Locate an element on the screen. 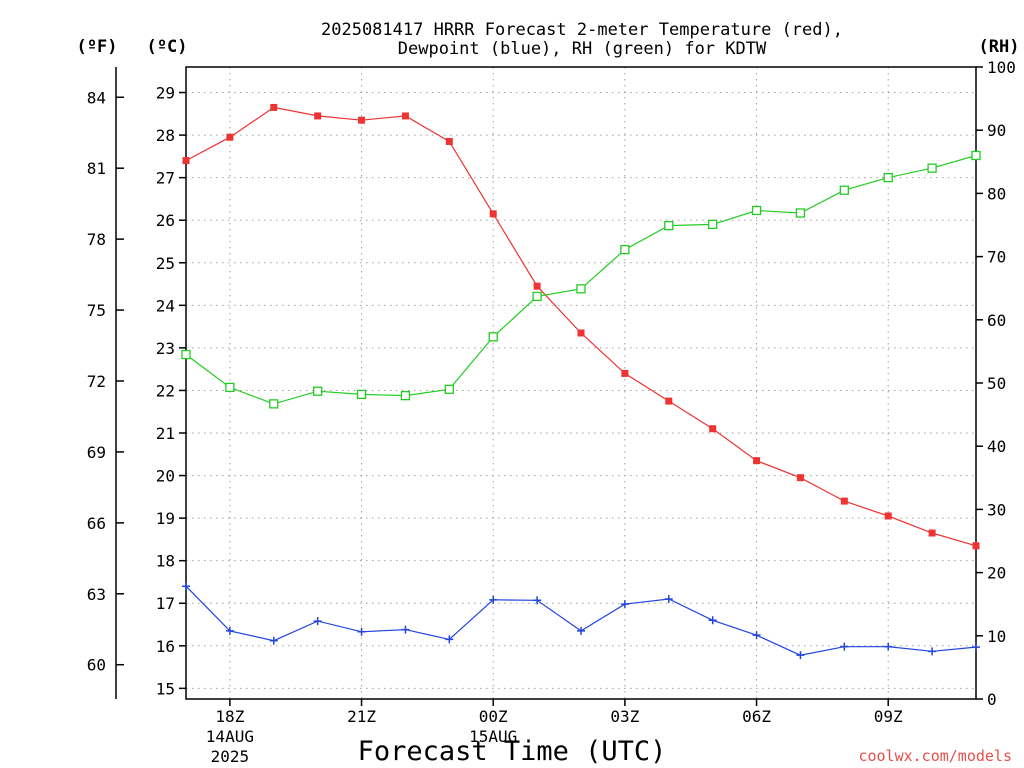 This screenshot has height=768, width=1024. time-tick-label: 03Z is located at coordinates (624, 716).